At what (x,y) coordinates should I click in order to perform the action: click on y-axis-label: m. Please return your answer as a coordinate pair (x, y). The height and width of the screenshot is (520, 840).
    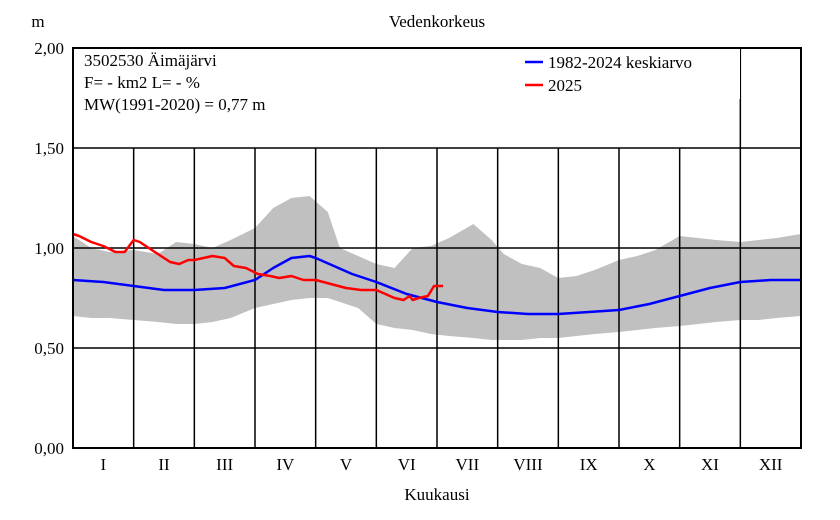
    Looking at the image, I should click on (37, 21).